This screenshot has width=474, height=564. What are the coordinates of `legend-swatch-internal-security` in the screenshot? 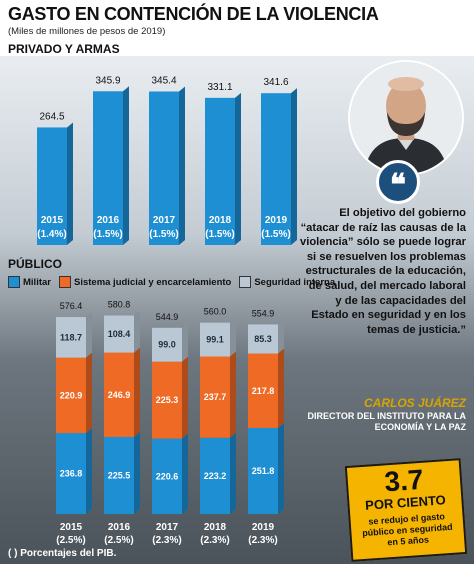 It's located at (245, 282).